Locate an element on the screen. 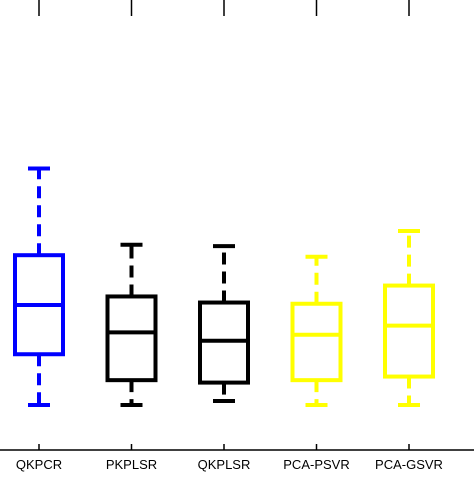 This screenshot has width=474, height=479. box-qkpcr is located at coordinates (39, 286).